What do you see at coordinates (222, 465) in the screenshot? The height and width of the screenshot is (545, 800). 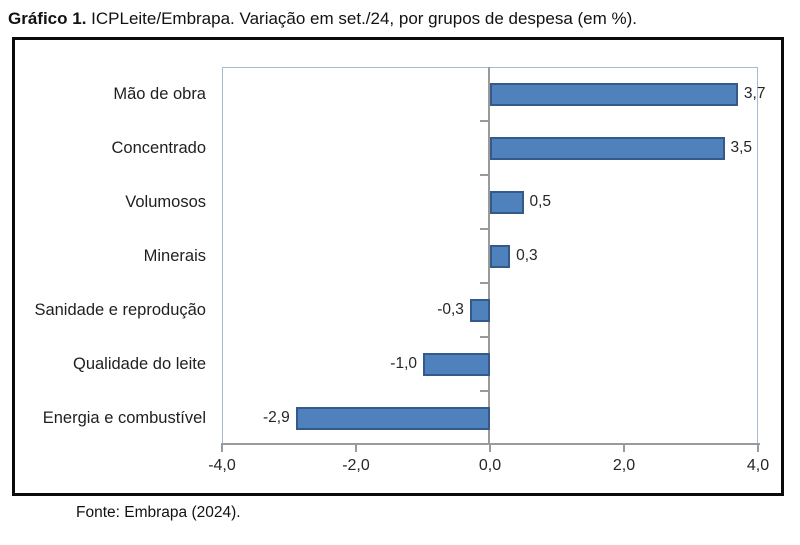 I see `x-axis-tick-label: -4,0` at bounding box center [222, 465].